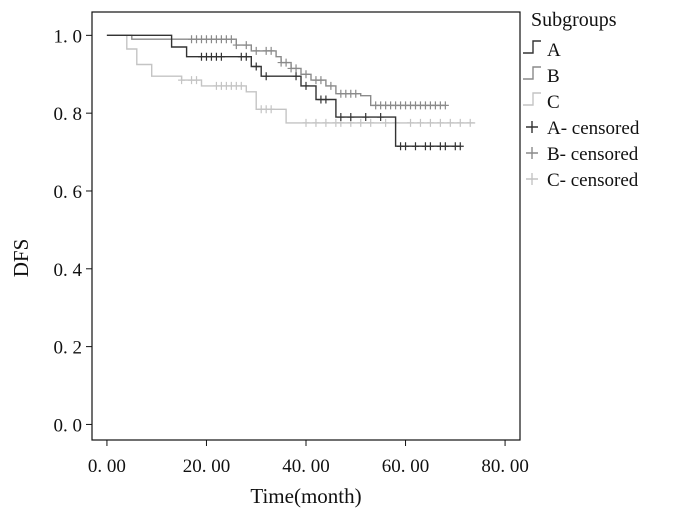 The image size is (700, 520). Describe the element at coordinates (532, 153) in the screenshot. I see `legend-censor-b` at that location.